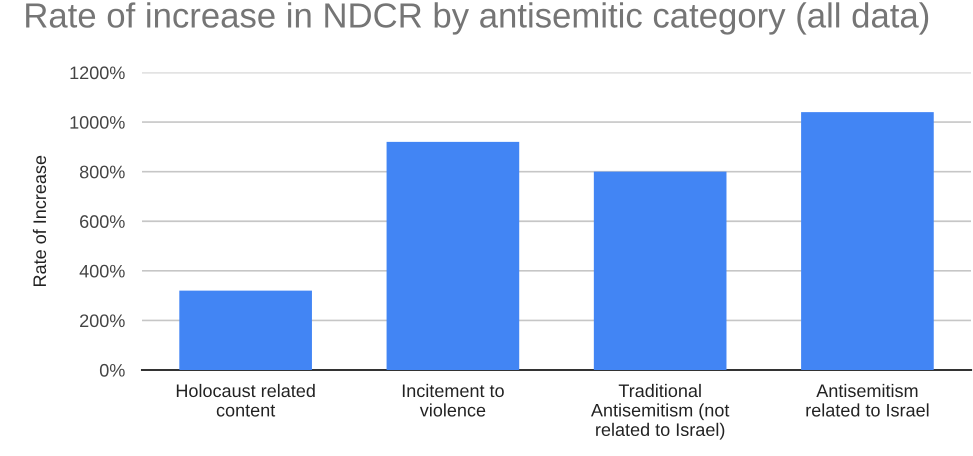  Describe the element at coordinates (102, 172) in the screenshot. I see `y-tick-label: 800%` at that location.